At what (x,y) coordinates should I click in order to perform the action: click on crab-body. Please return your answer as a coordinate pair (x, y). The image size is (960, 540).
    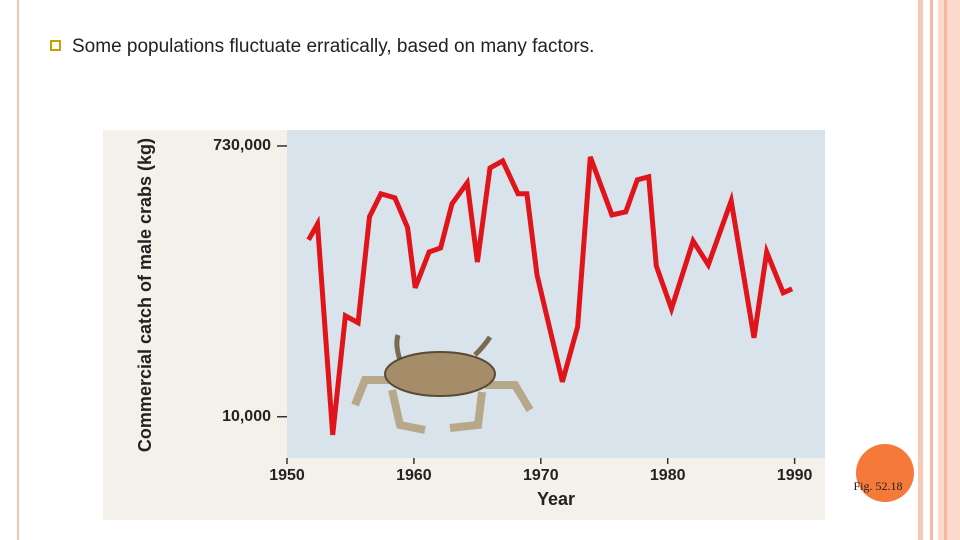
    Looking at the image, I should click on (440, 374).